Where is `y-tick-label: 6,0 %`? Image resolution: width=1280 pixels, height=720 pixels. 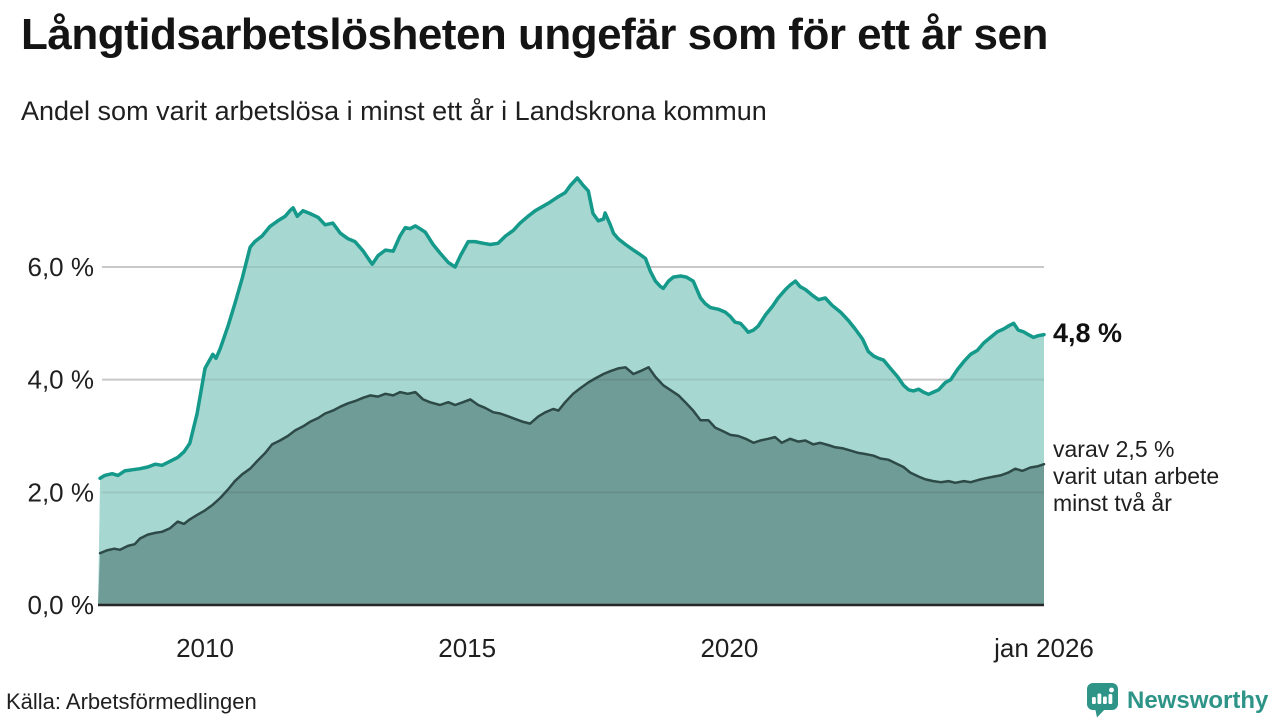 y-tick-label: 6,0 % is located at coordinates (61, 267).